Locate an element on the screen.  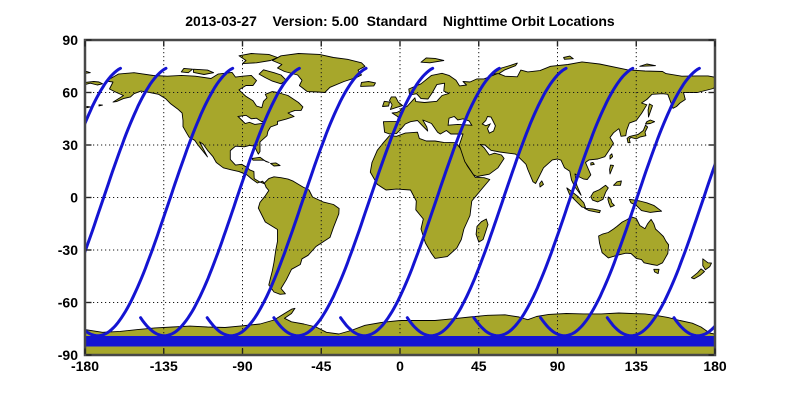
y-tick-label: -30 is located at coordinates (68, 250).